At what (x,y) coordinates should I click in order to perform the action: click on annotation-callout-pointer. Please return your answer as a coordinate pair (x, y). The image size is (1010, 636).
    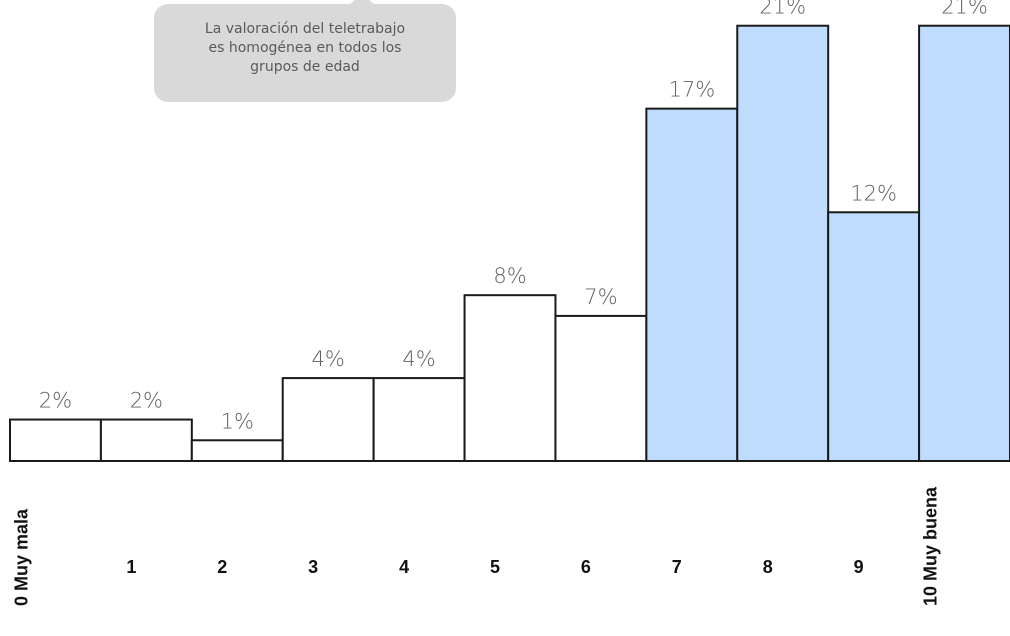
    Looking at the image, I should click on (362, 2).